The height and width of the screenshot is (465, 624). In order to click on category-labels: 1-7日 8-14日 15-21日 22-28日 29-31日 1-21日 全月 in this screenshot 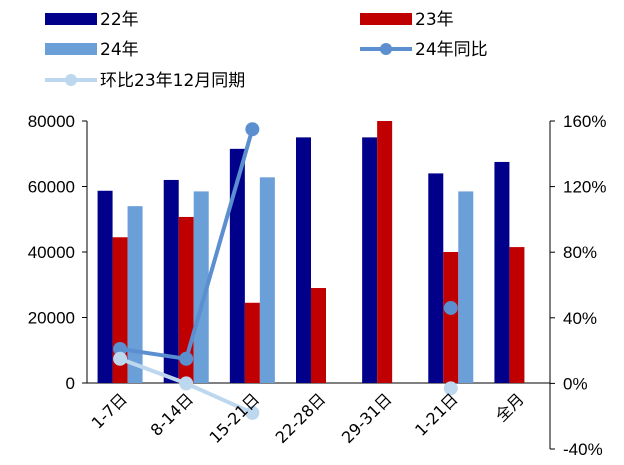, I will do `click(308, 418)`.